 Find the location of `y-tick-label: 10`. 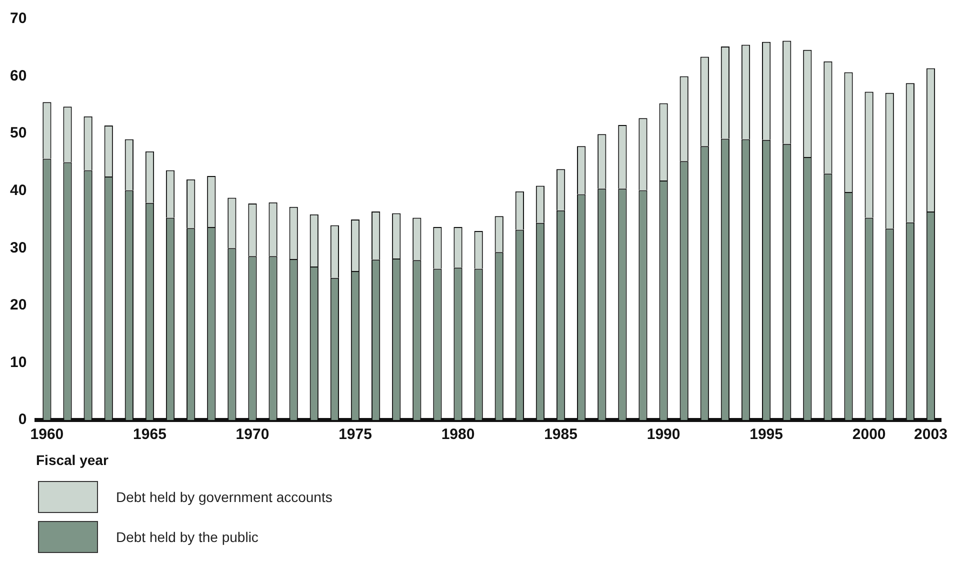

y-tick-label: 10 is located at coordinates (18, 362).